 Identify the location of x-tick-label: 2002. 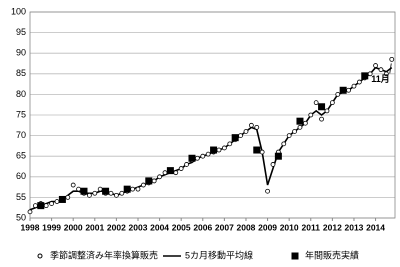
(116, 227).